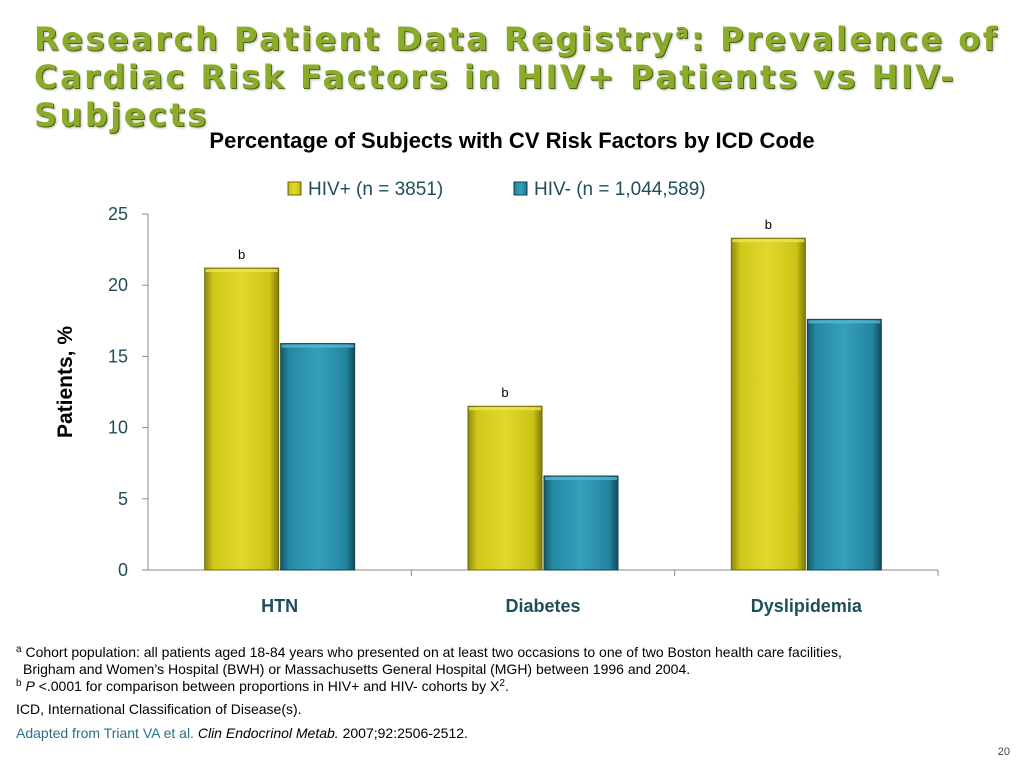 Image resolution: width=1024 pixels, height=768 pixels. What do you see at coordinates (505, 488) in the screenshot?
I see `bar-hiv-positive-diabetes` at bounding box center [505, 488].